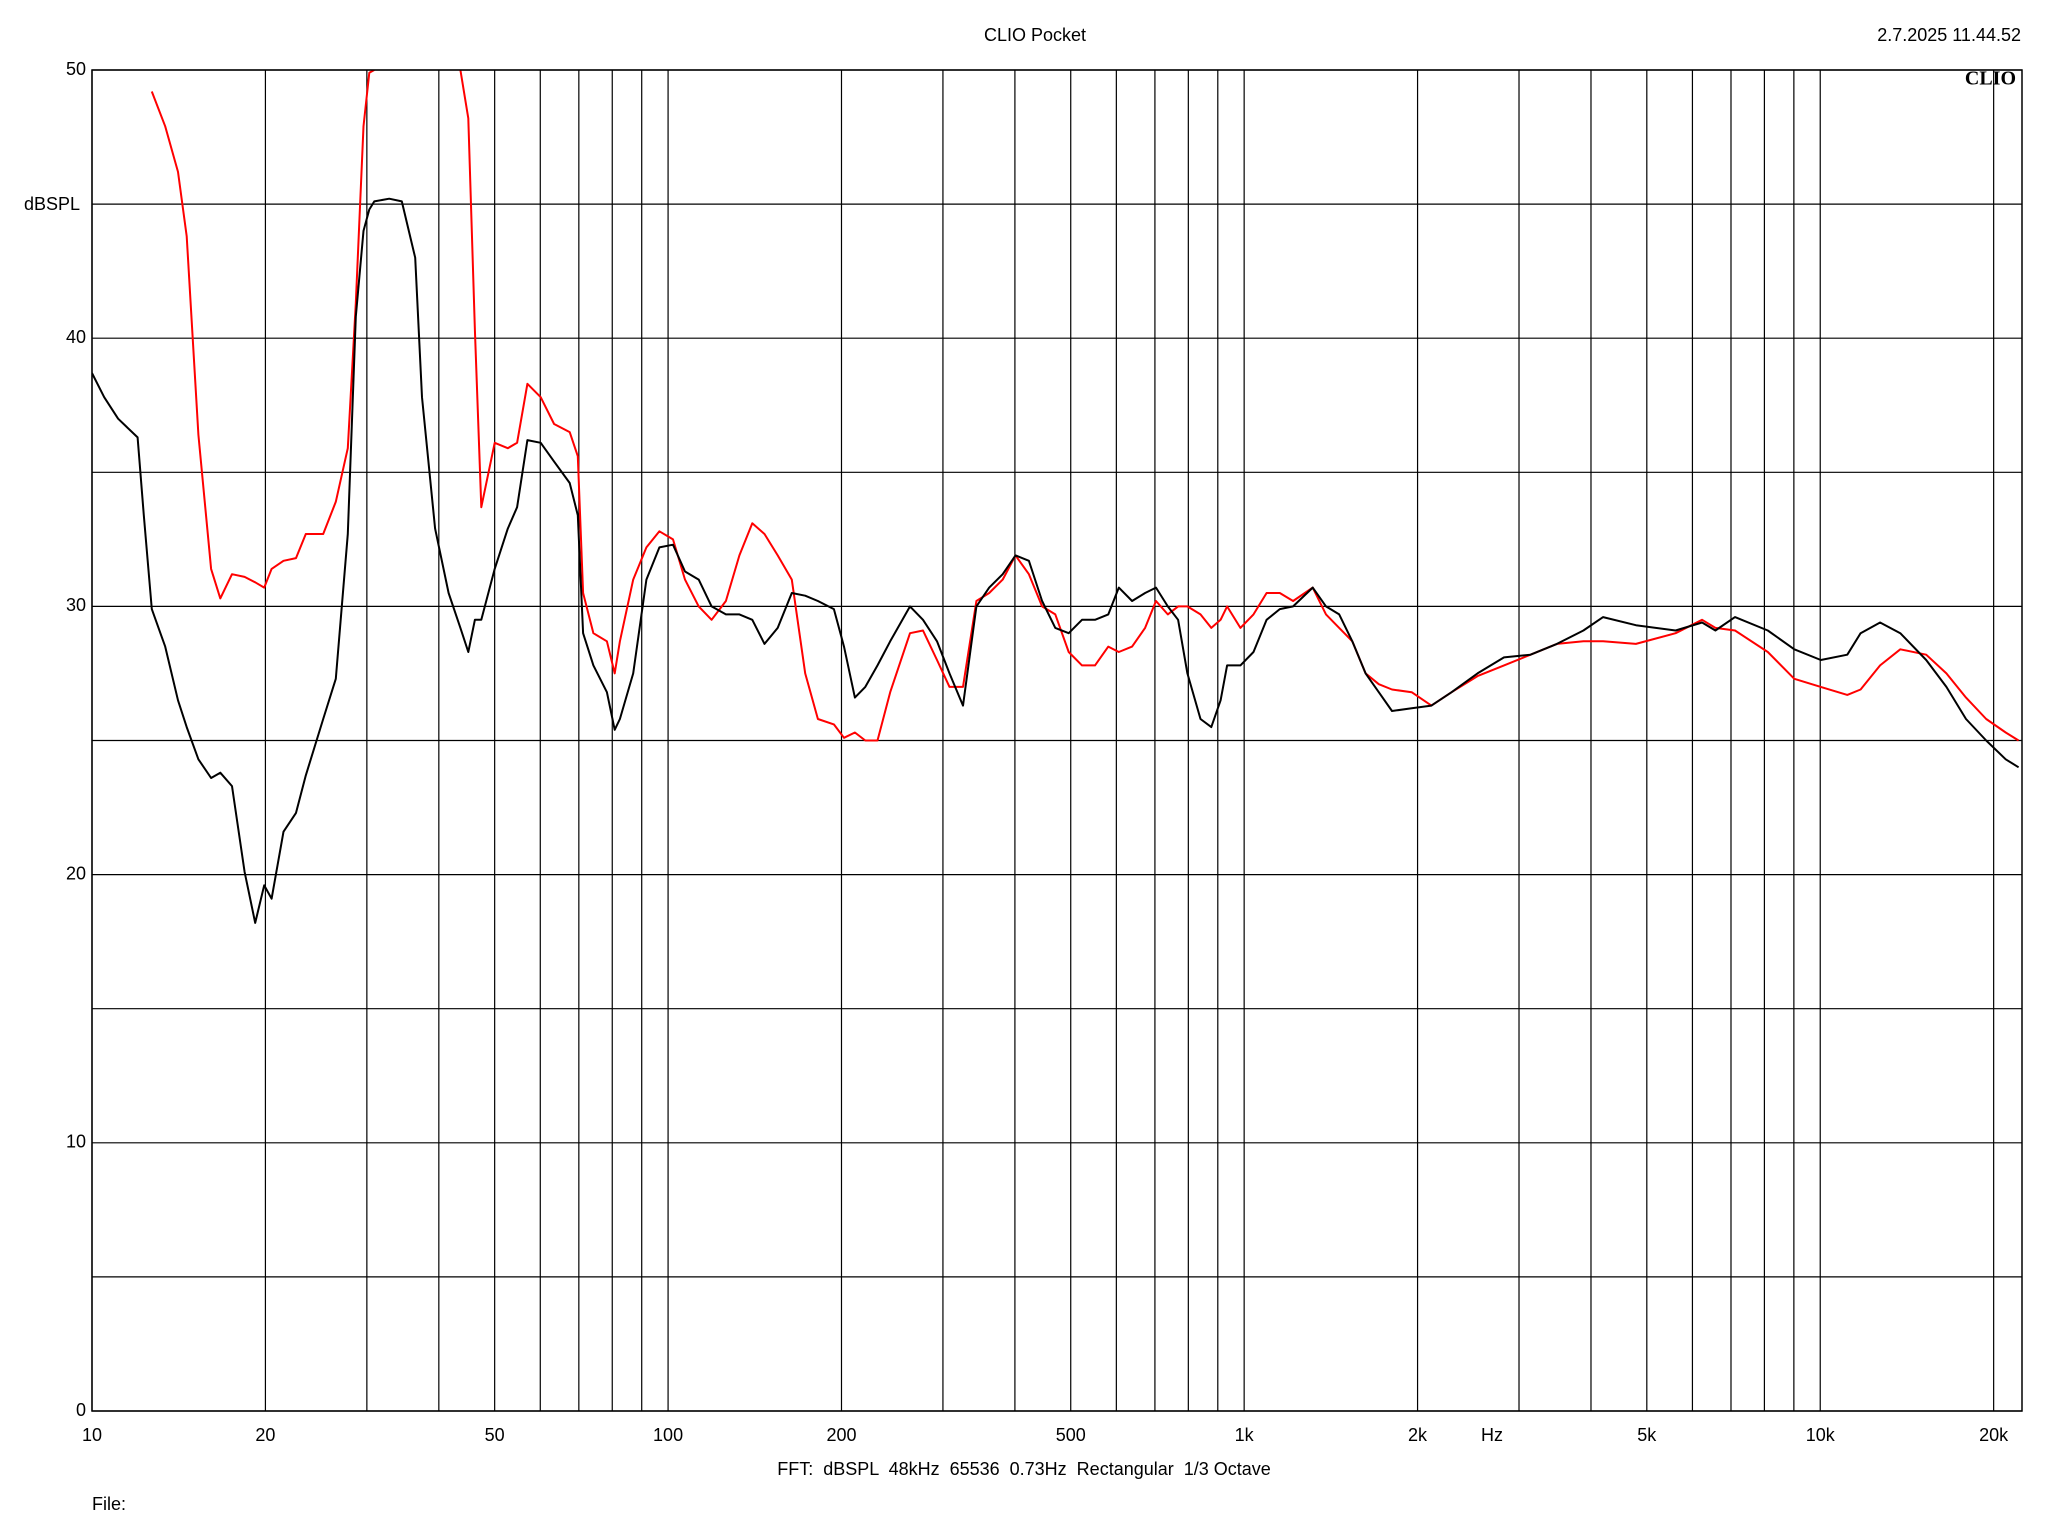  I want to click on x-axis-label: Hz, so click(1492, 1435).